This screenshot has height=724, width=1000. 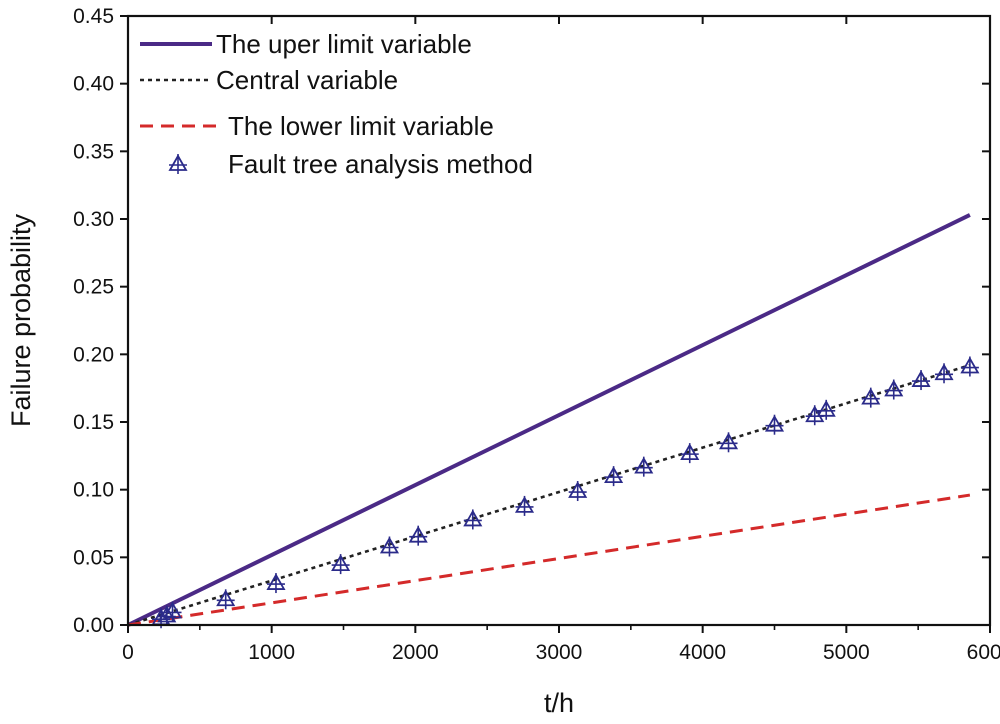 I want to click on y-tick-label: 0.00, so click(x=93, y=625).